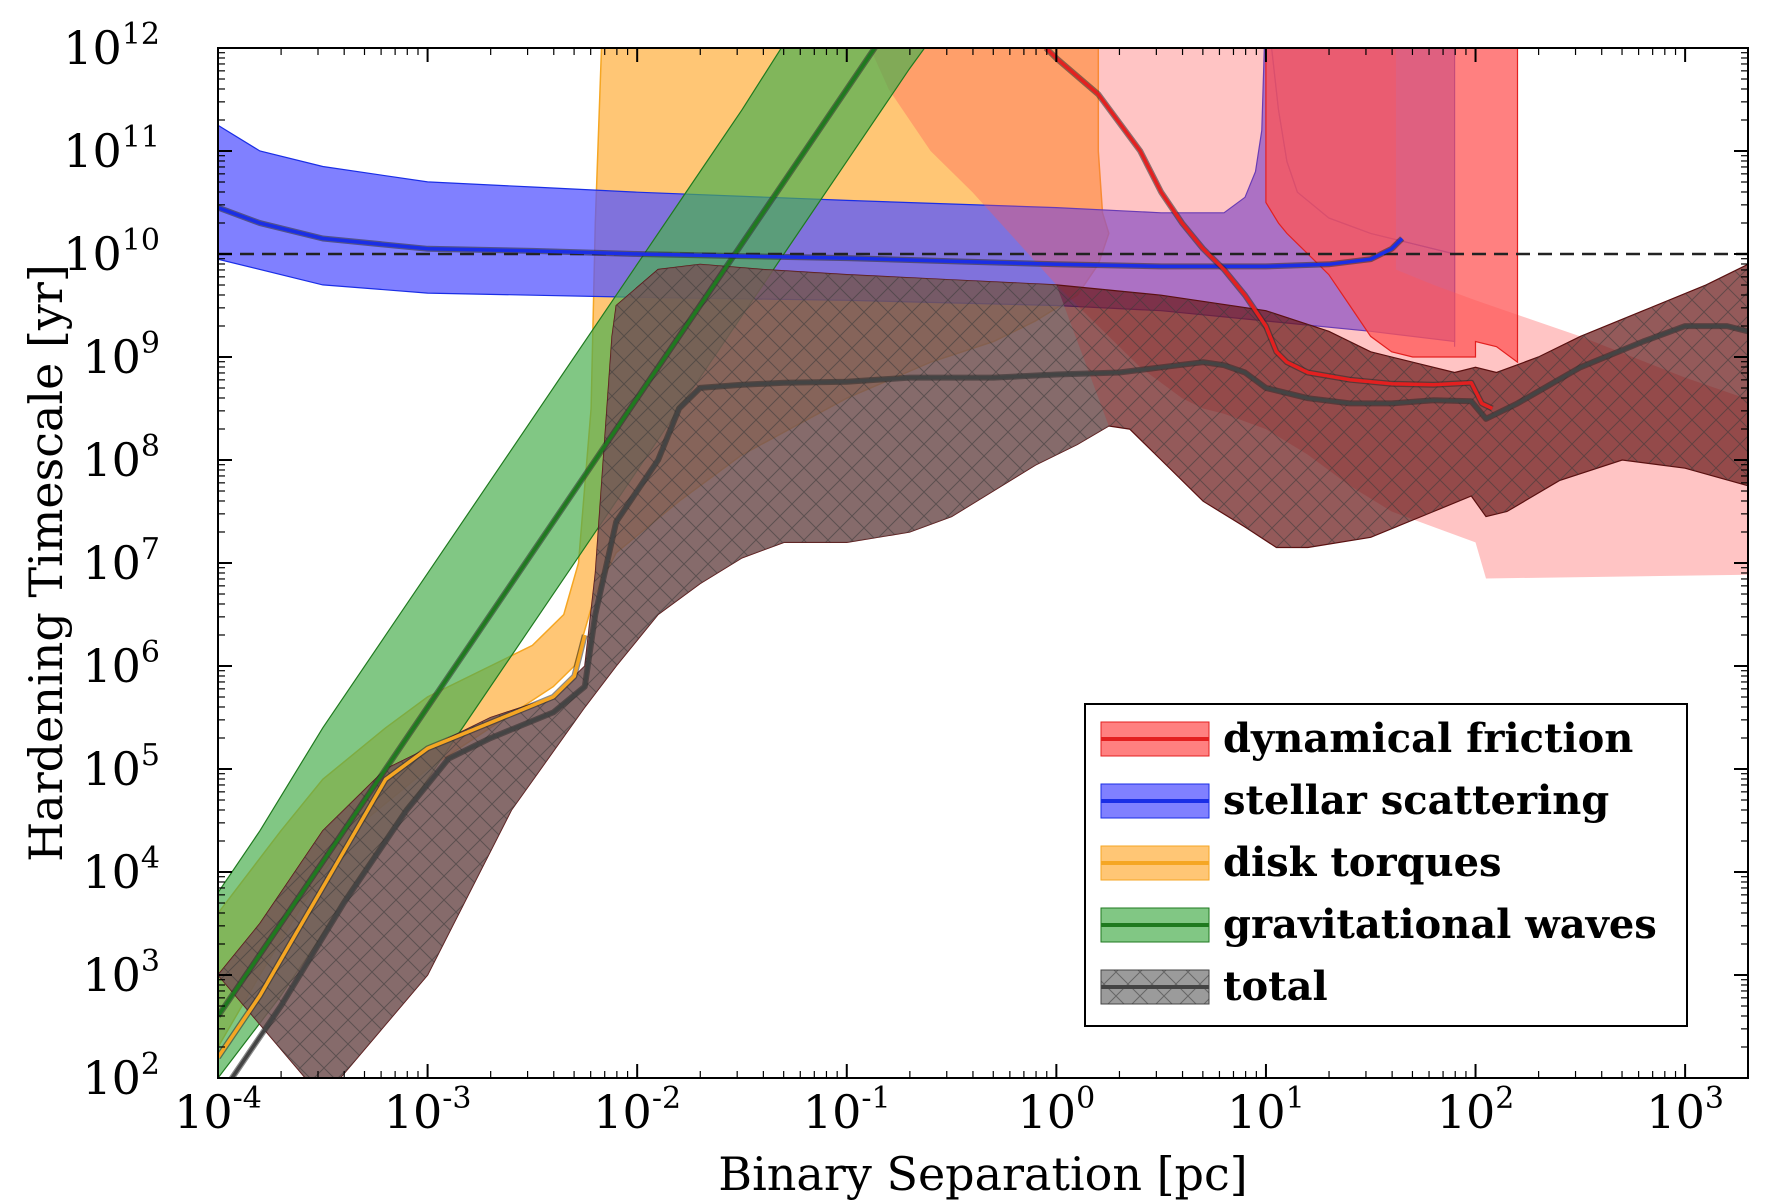 This screenshot has height=1200, width=1767. What do you see at coordinates (121, 664) in the screenshot?
I see `y-tick-label: 106` at bounding box center [121, 664].